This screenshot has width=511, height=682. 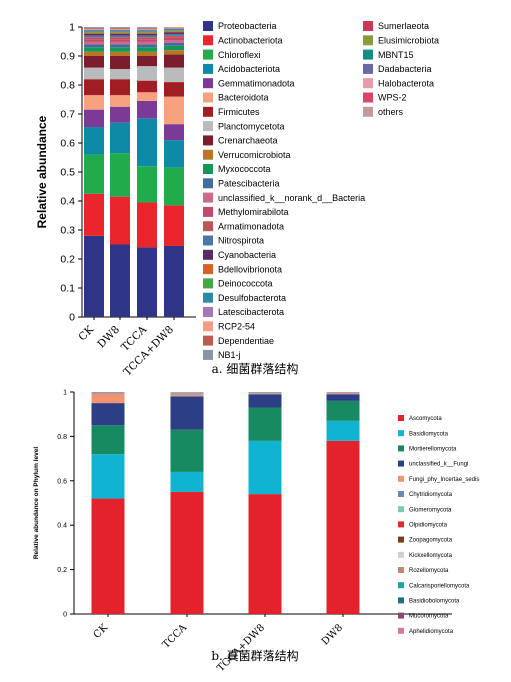 What do you see at coordinates (252, 298) in the screenshot?
I see `legend-label: Desulfobacterota` at bounding box center [252, 298].